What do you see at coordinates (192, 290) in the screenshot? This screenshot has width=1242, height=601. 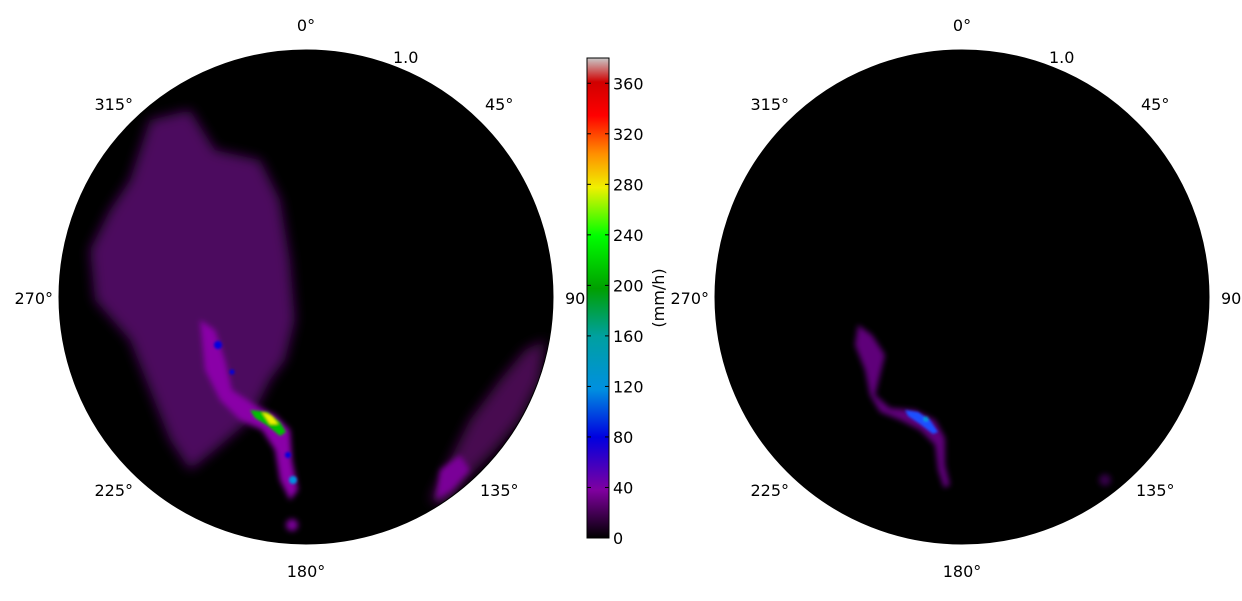 I see `diffuse-precip-region` at bounding box center [192, 290].